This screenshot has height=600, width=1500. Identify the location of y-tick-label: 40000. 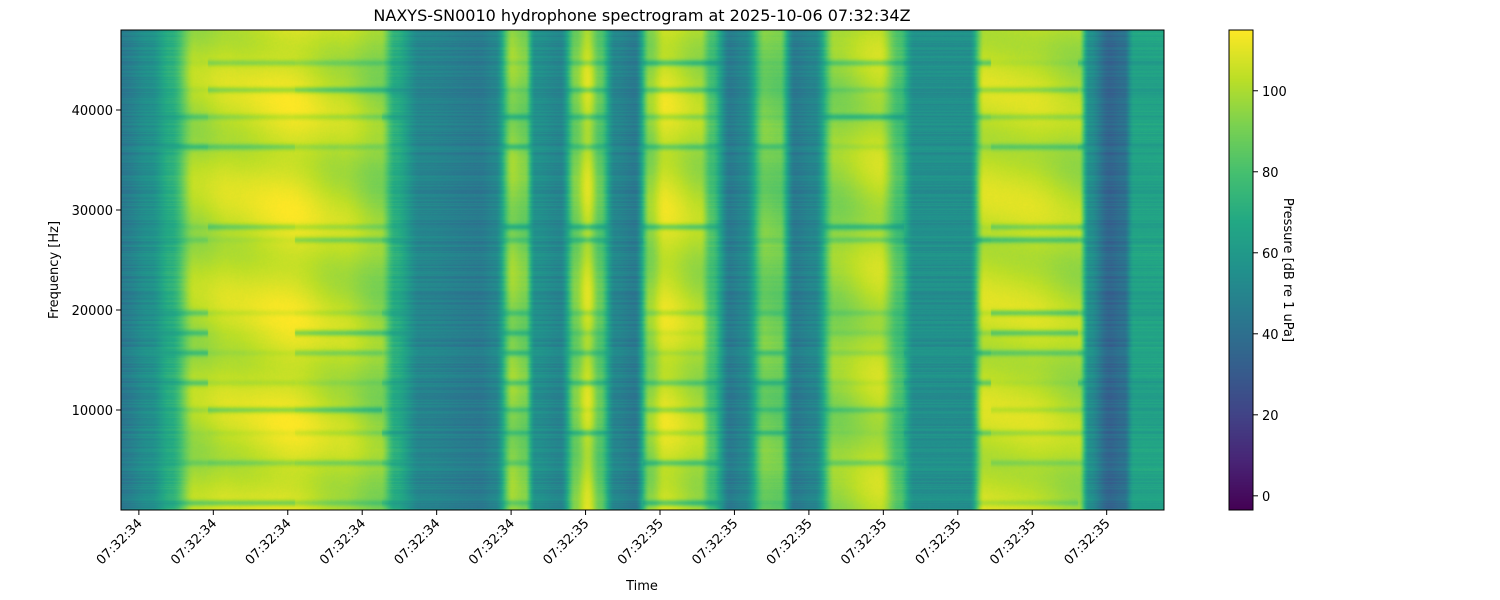
(92, 111).